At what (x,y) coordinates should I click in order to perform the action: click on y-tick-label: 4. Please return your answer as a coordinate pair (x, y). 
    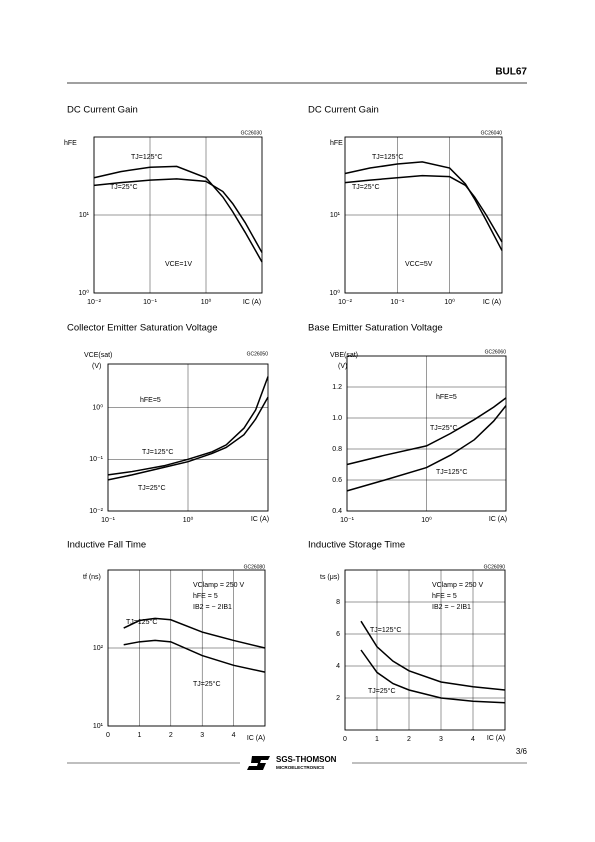
    Looking at the image, I should click on (338, 666).